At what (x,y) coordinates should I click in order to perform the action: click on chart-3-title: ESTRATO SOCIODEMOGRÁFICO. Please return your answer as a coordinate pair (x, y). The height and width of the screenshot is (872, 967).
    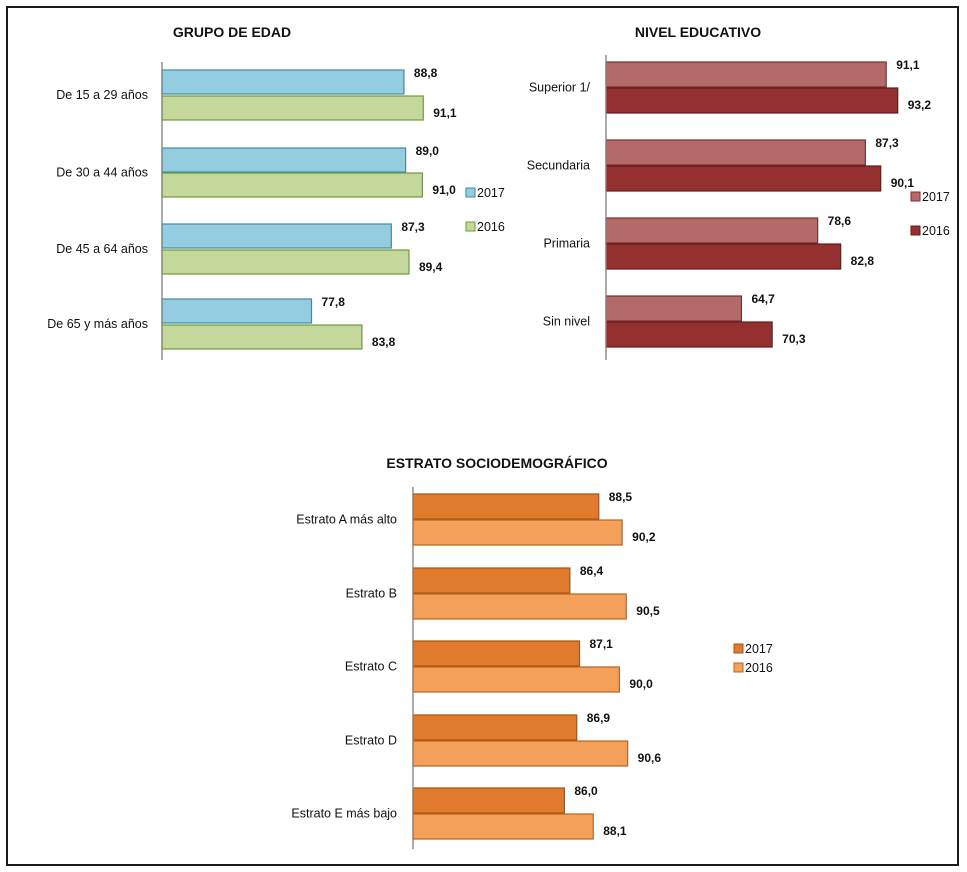
    Looking at the image, I should click on (496, 463).